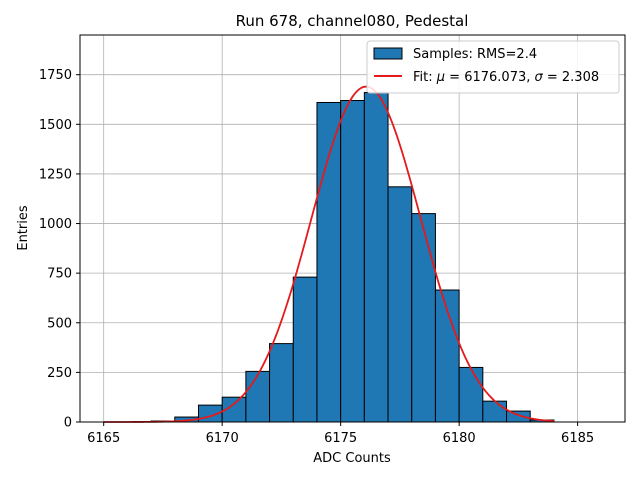 The height and width of the screenshot is (480, 640). I want to click on y-tick-label: 750, so click(59, 274).